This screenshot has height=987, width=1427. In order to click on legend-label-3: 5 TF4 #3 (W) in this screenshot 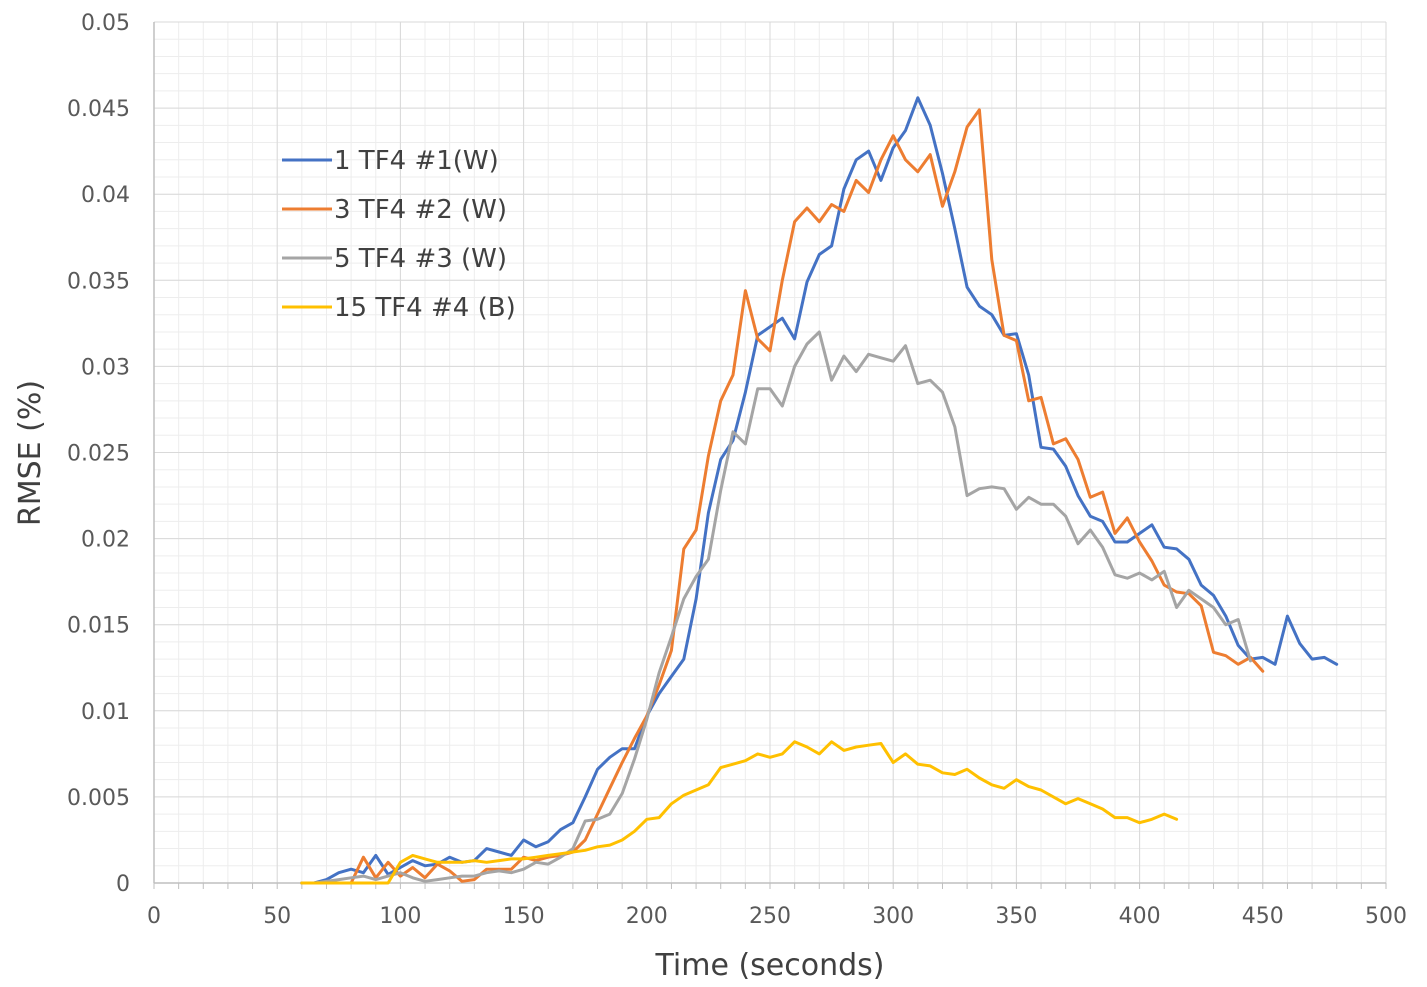, I will do `click(420, 259)`.